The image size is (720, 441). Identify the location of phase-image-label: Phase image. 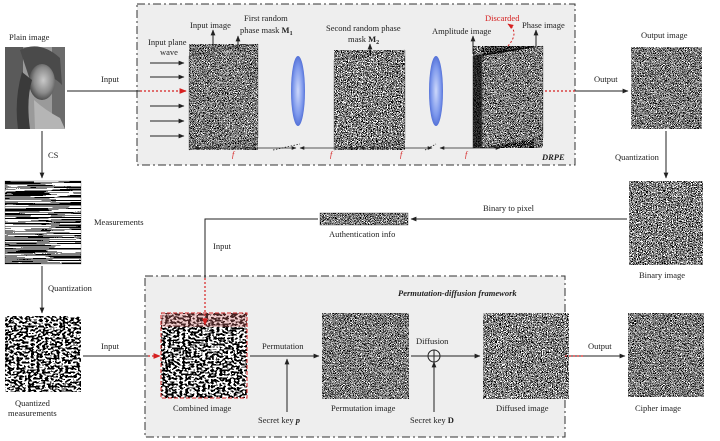
(543, 25).